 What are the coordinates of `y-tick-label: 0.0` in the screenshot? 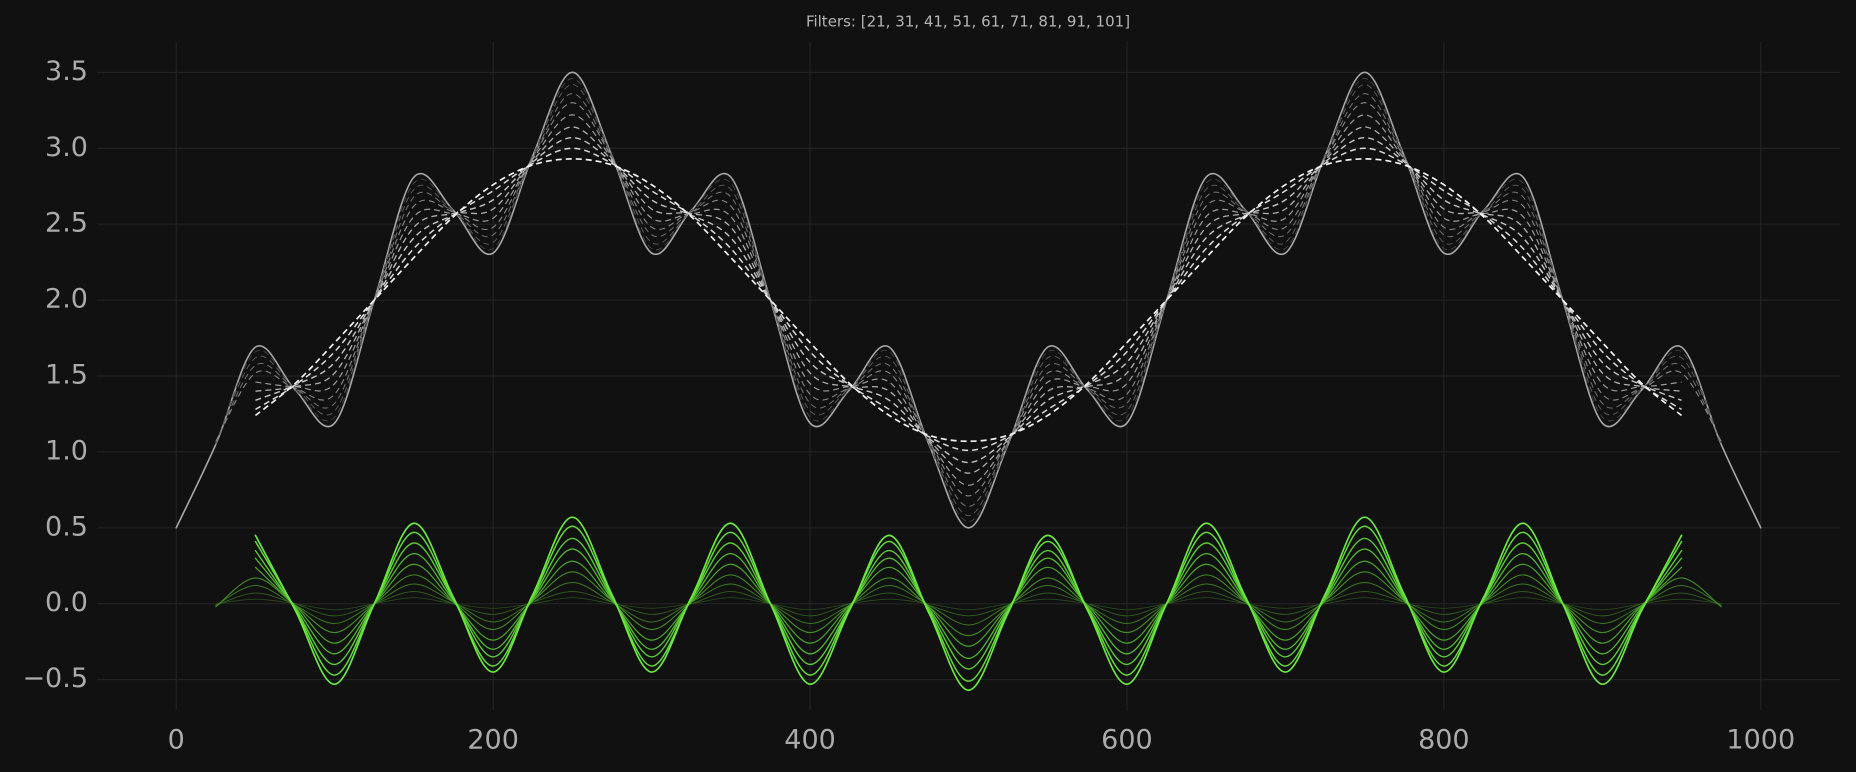 It's located at (66, 602).